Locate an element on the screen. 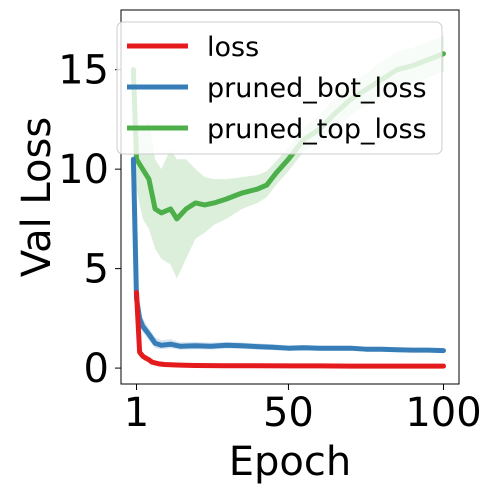 Image resolution: width=491 pixels, height=495 pixels. legend-label-pruned_bot_loss: pruned_bot_loss is located at coordinates (317, 88).